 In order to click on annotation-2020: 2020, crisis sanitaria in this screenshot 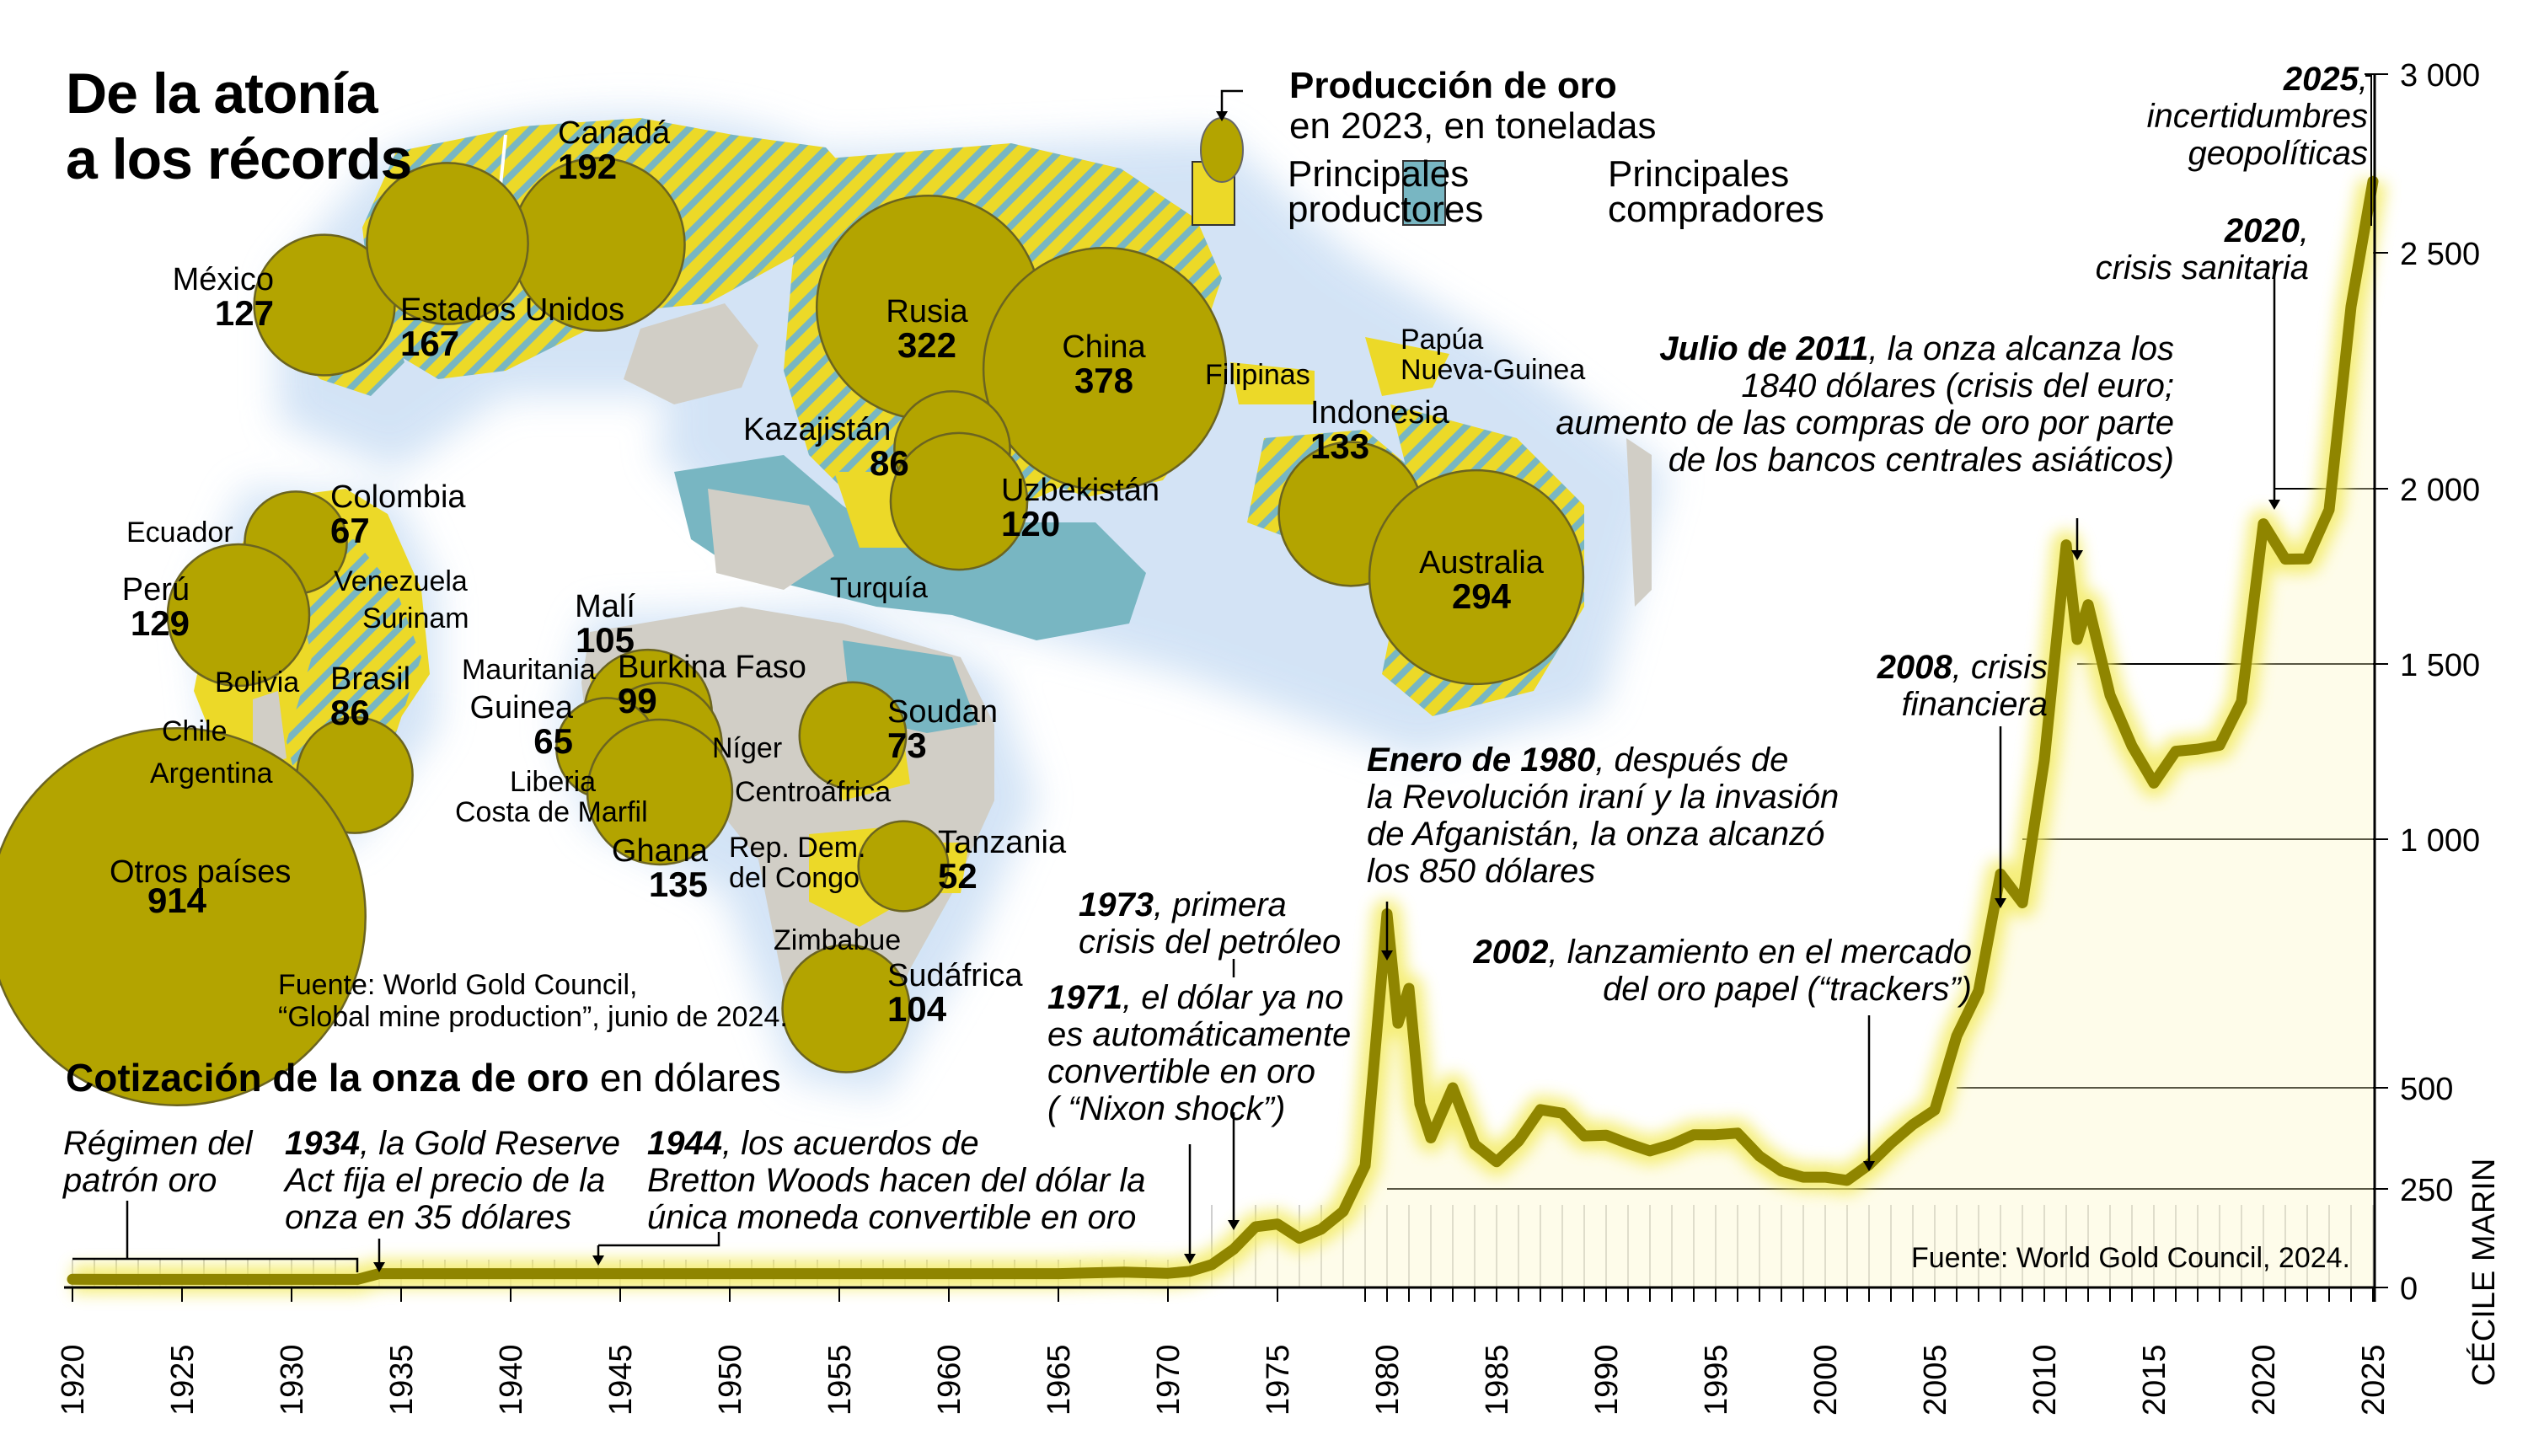, I will do `click(2202, 249)`.